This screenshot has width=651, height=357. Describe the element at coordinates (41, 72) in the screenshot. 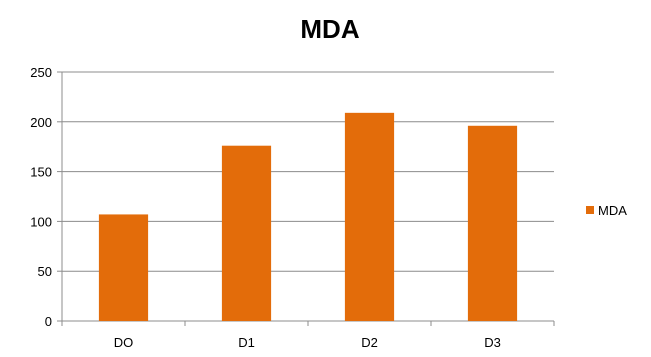

I see `y-tick-label: 250` at that location.